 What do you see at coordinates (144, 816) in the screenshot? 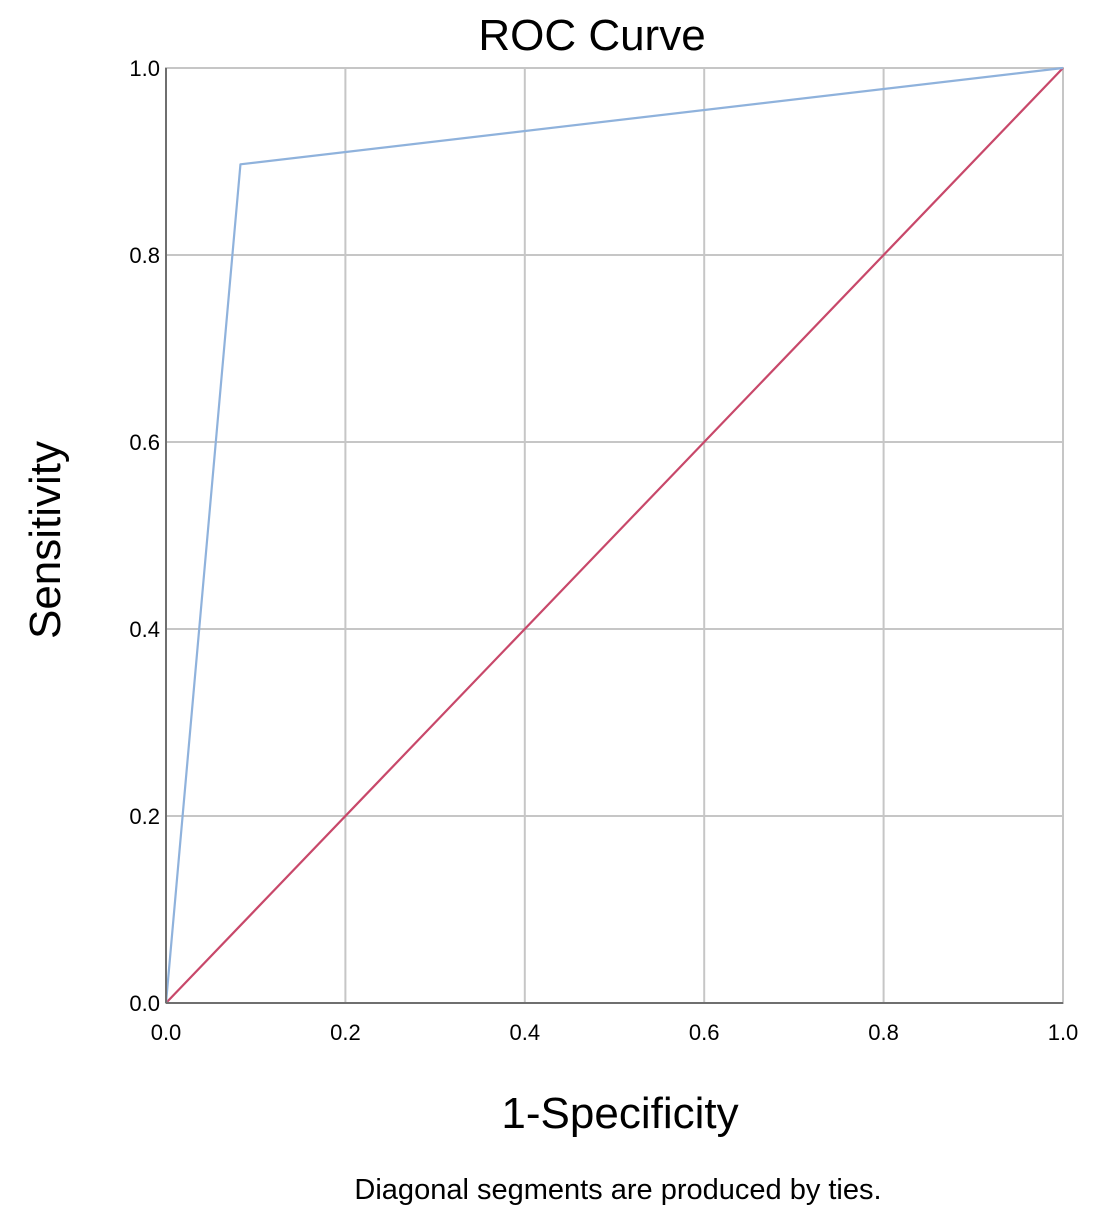
I see `y-tick-label: 0.2` at bounding box center [144, 816].